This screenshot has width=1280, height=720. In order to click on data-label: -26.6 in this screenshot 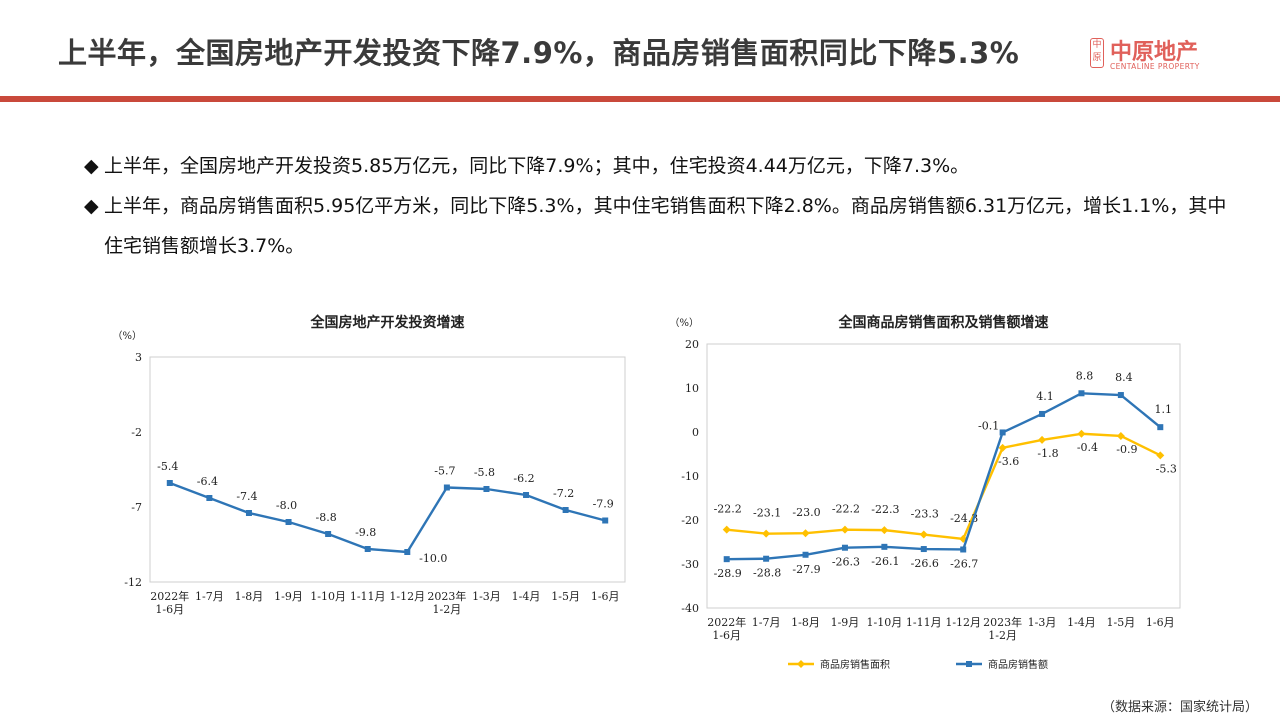, I will do `click(925, 563)`.